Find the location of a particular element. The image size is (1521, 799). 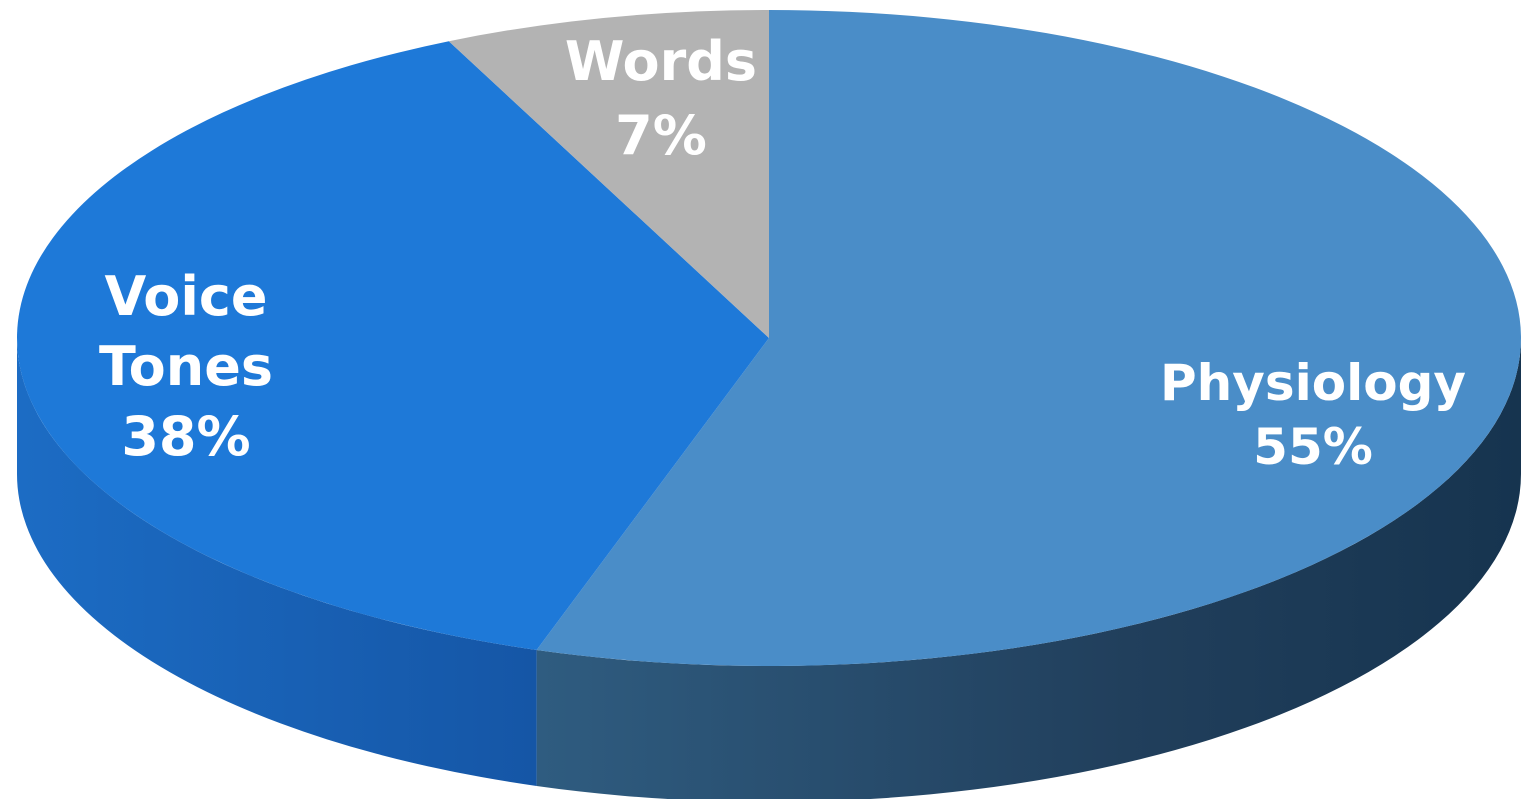

slice-label-physiology-line: Physiology is located at coordinates (1313, 383).